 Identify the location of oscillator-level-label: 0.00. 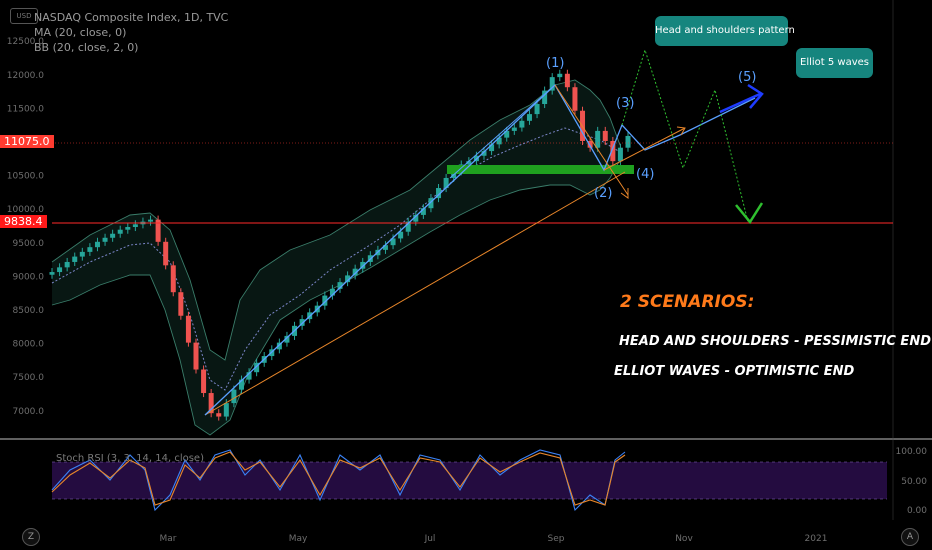
(917, 511).